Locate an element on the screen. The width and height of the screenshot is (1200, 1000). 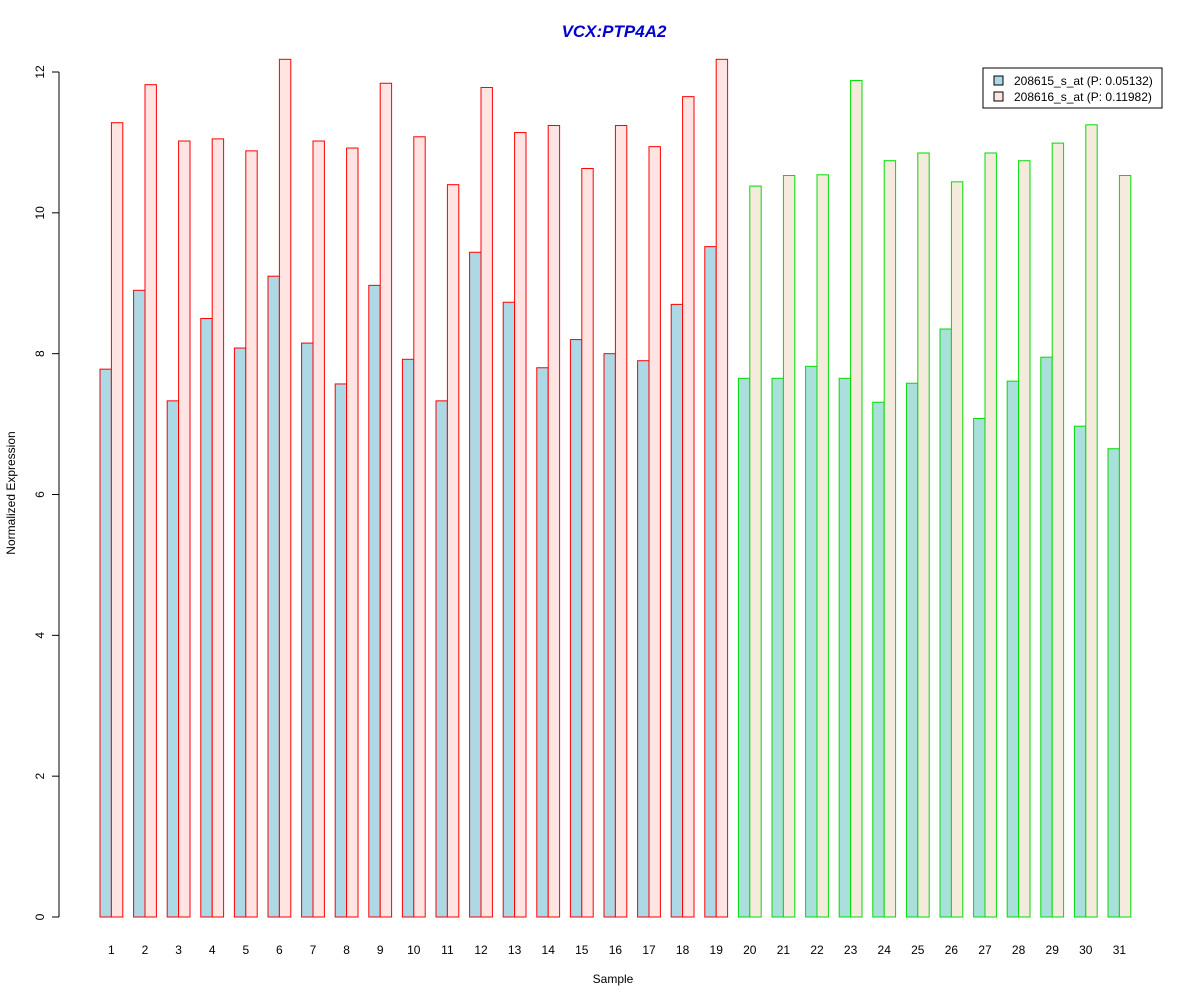
x-tick-label: 5 is located at coordinates (245, 950).